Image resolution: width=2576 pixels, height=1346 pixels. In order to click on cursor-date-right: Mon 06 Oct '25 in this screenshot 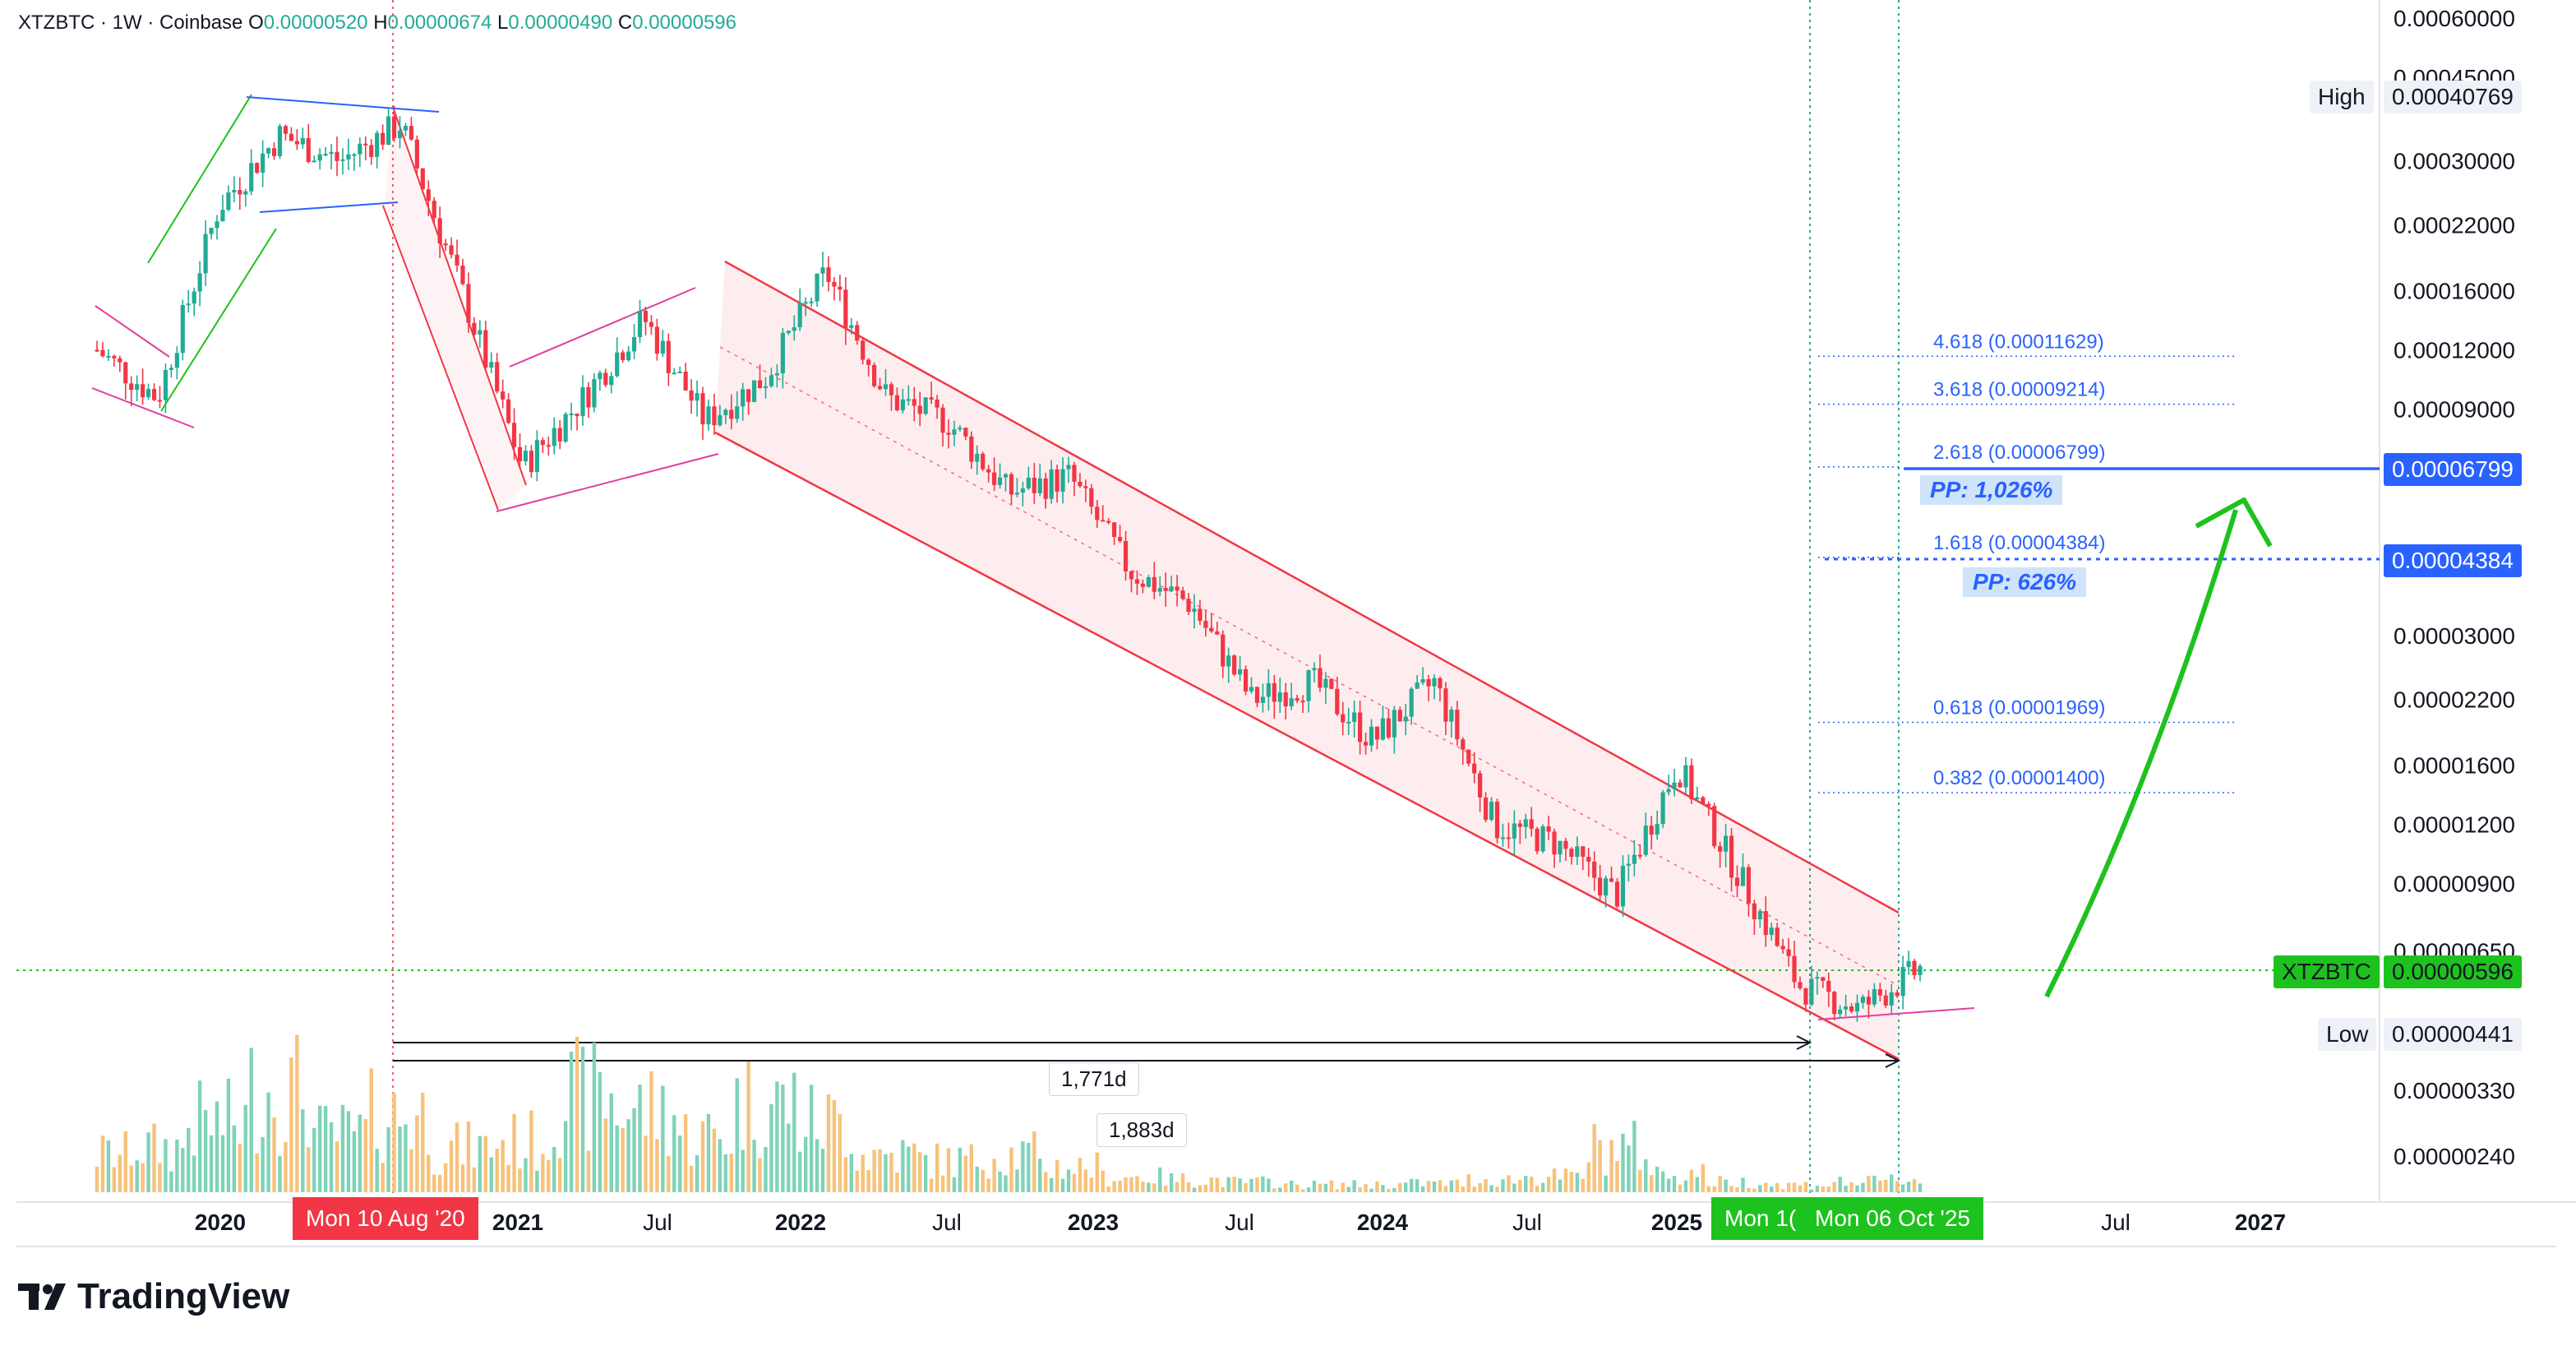, I will do `click(1893, 1218)`.